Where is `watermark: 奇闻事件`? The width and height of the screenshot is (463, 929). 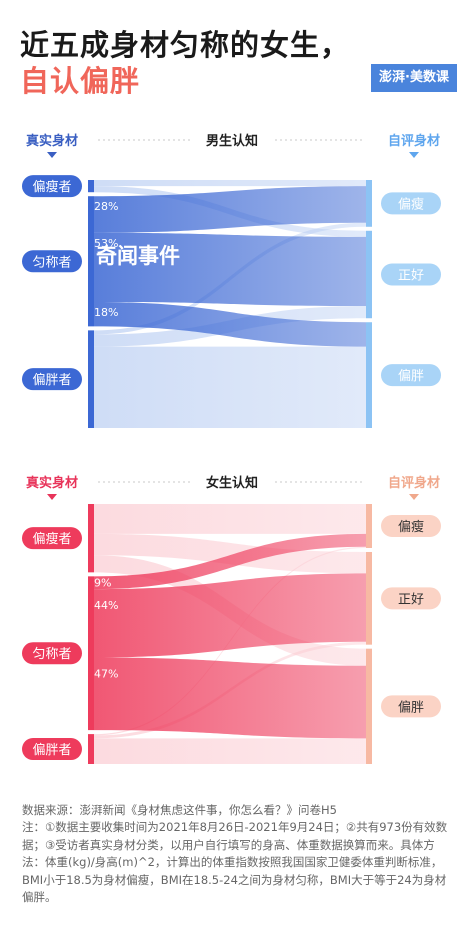 watermark: 奇闻事件 is located at coordinates (138, 256).